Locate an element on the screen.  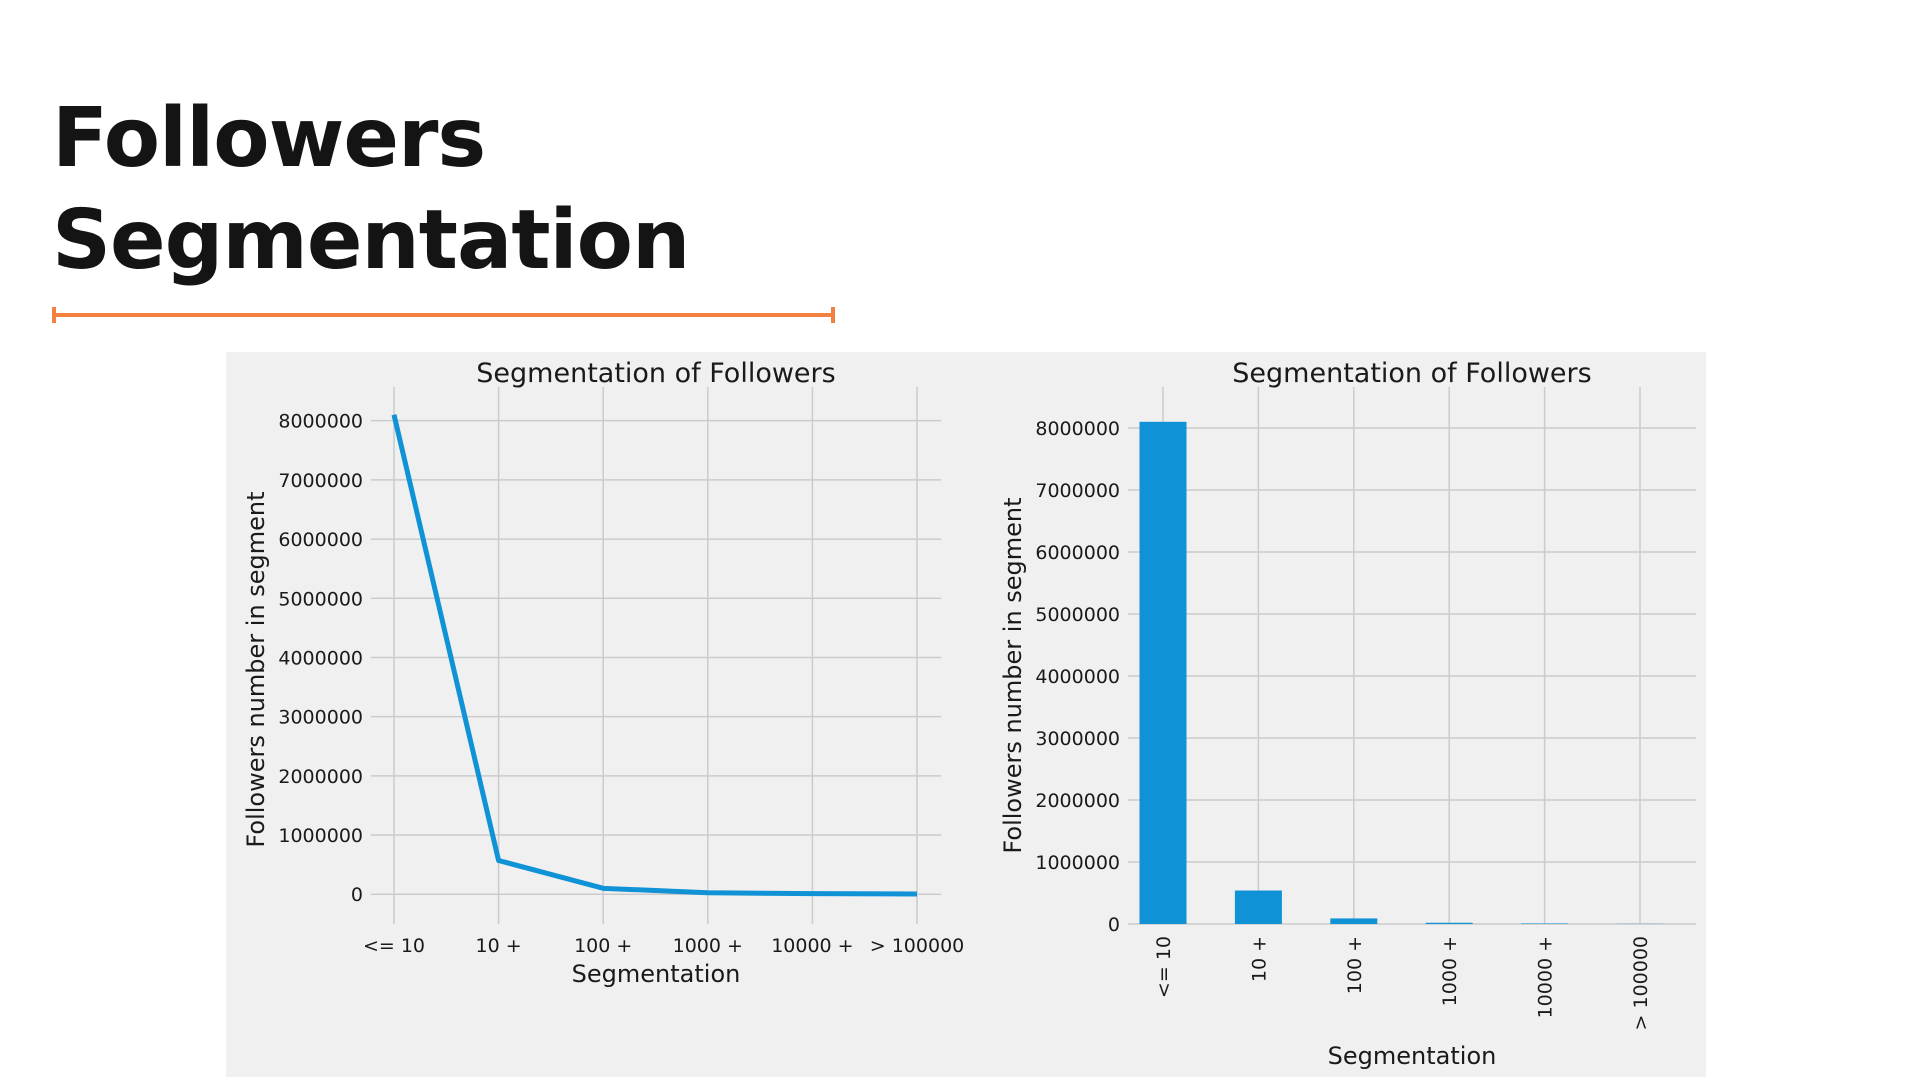
series-line is located at coordinates (654, 655).